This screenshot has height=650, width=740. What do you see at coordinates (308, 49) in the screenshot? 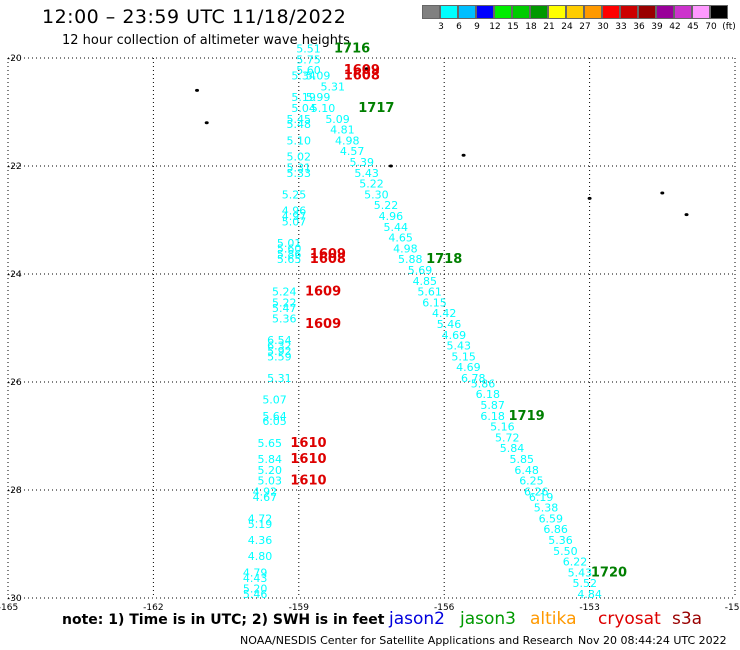
I see `wave-height-value: 5.51` at bounding box center [308, 49].